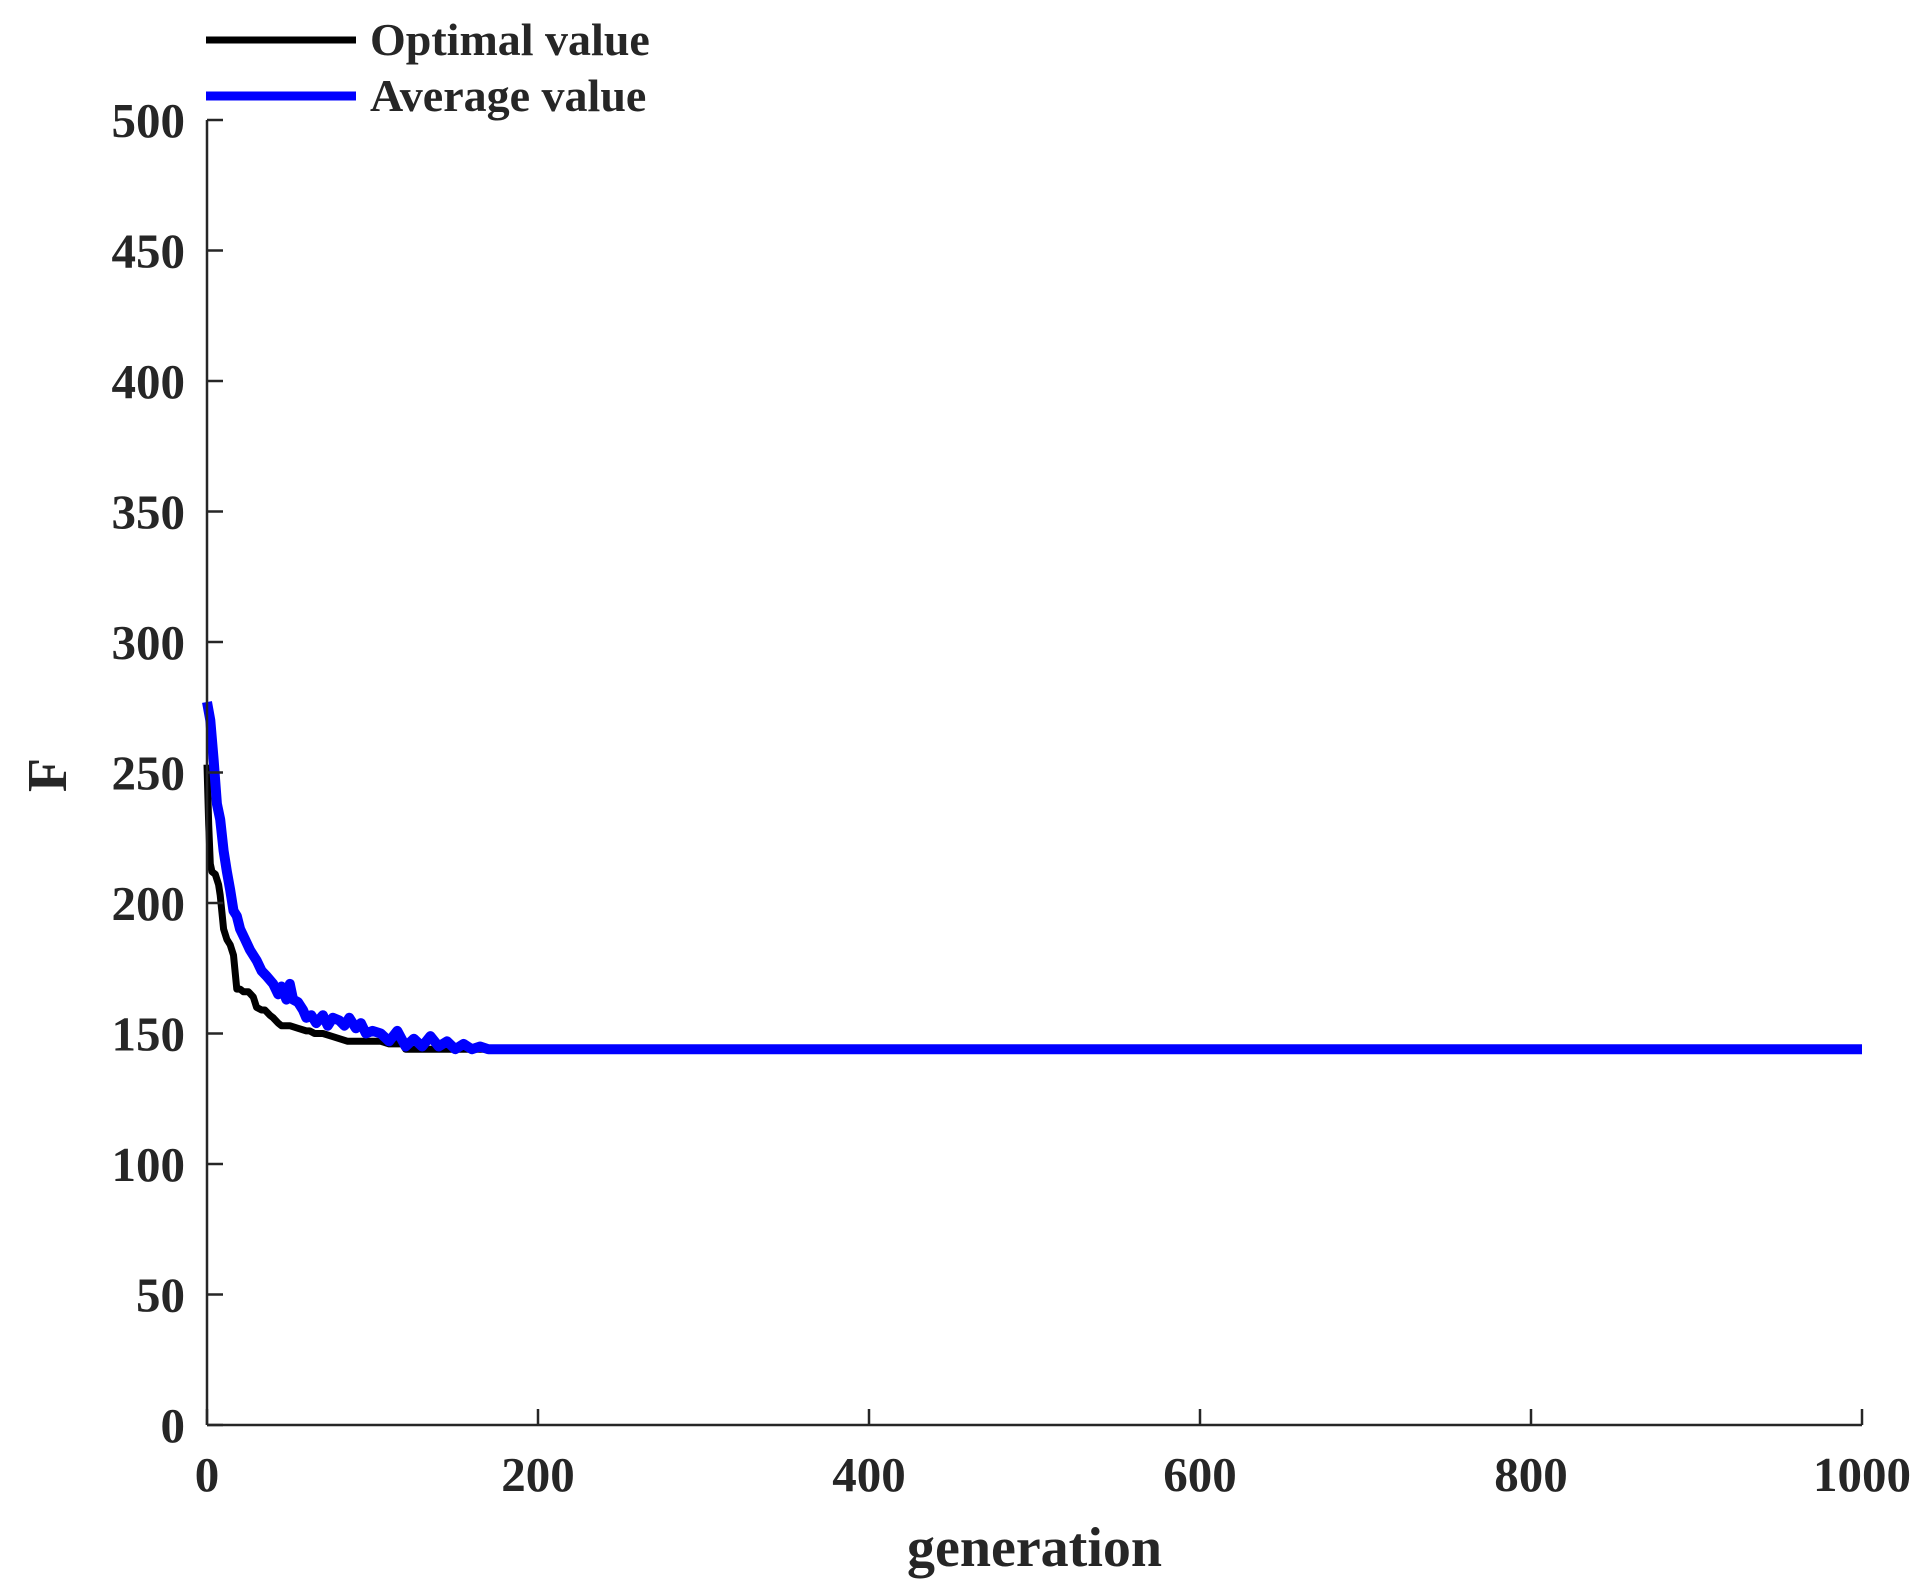 The height and width of the screenshot is (1594, 1930). Describe the element at coordinates (48, 775) in the screenshot. I see `y-axis-label: F` at that location.